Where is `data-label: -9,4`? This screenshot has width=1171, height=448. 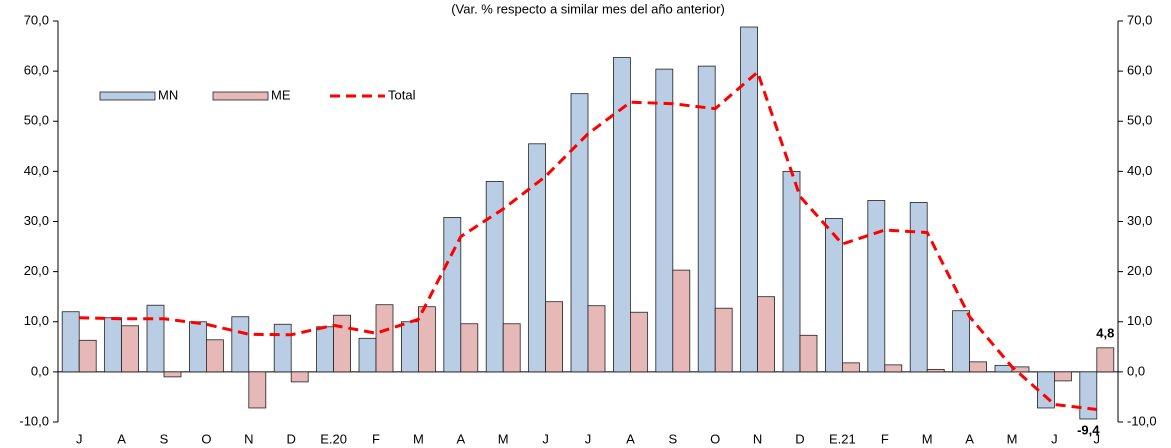
data-label: -9,4 is located at coordinates (1088, 429).